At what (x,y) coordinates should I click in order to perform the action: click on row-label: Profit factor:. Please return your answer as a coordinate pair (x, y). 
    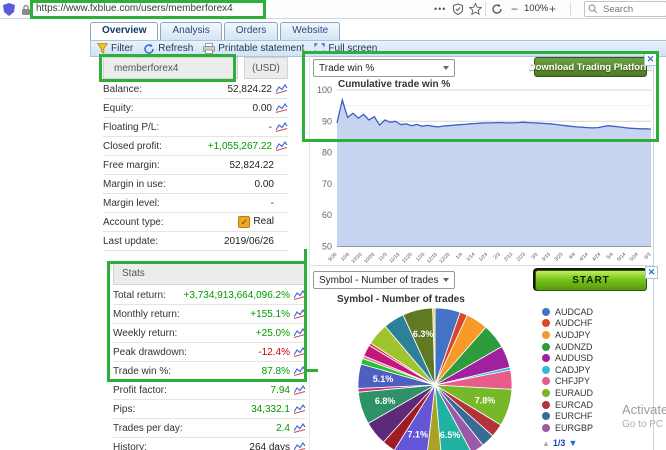
    Looking at the image, I should click on (140, 390).